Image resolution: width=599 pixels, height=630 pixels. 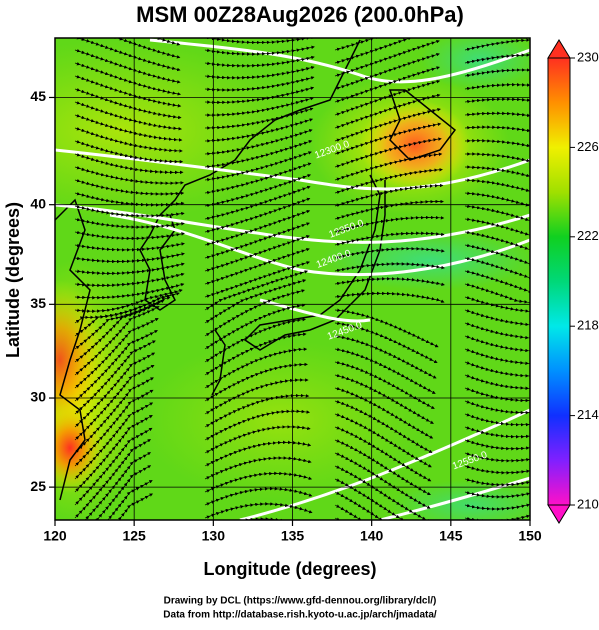 What do you see at coordinates (588, 235) in the screenshot?
I see `colorbar-tick-label: 222` at bounding box center [588, 235].